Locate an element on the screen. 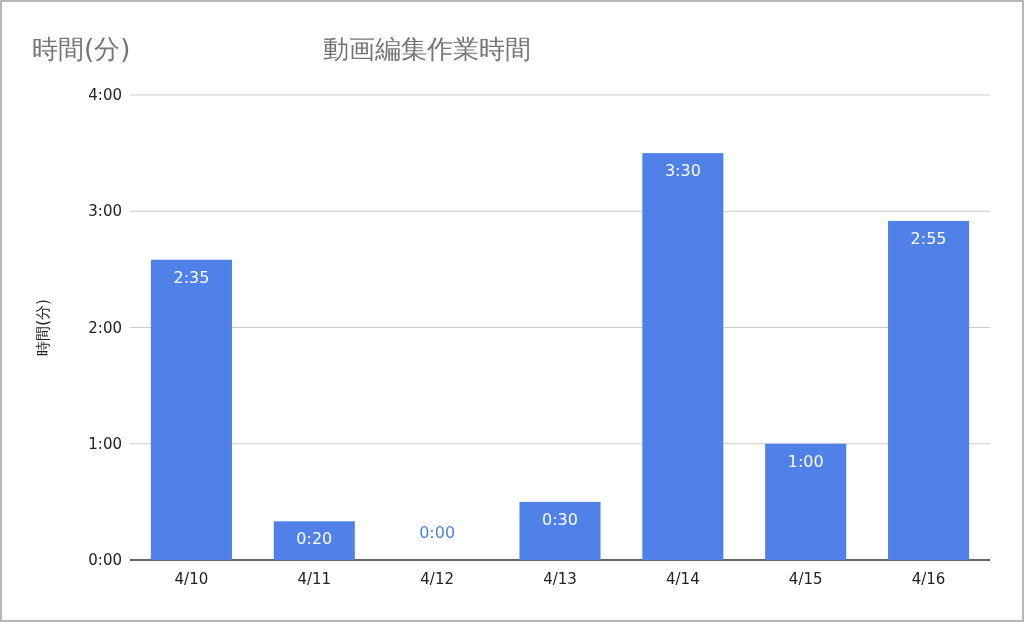 The height and width of the screenshot is (625, 1024). y-tick-label: 4:00 is located at coordinates (105, 95).